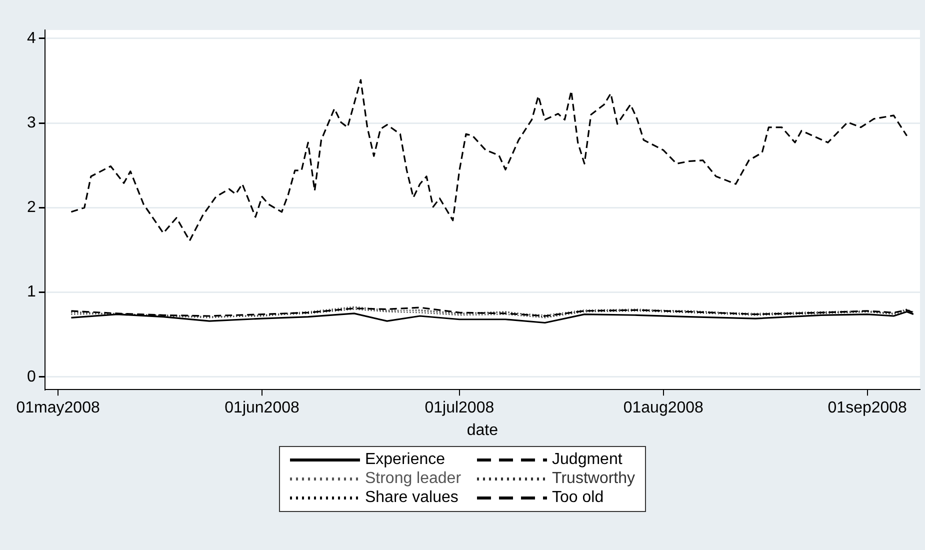 The image size is (925, 550). Describe the element at coordinates (459, 408) in the screenshot. I see `x-tick-label: 01jul2008` at that location.